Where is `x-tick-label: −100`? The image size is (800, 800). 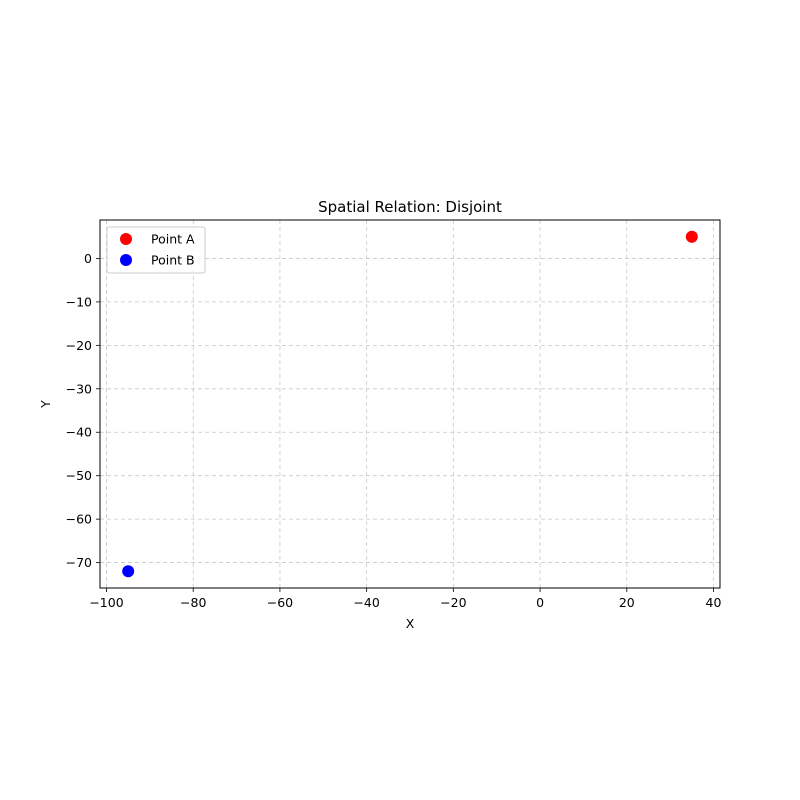
x-tick-label: −100 is located at coordinates (106, 602).